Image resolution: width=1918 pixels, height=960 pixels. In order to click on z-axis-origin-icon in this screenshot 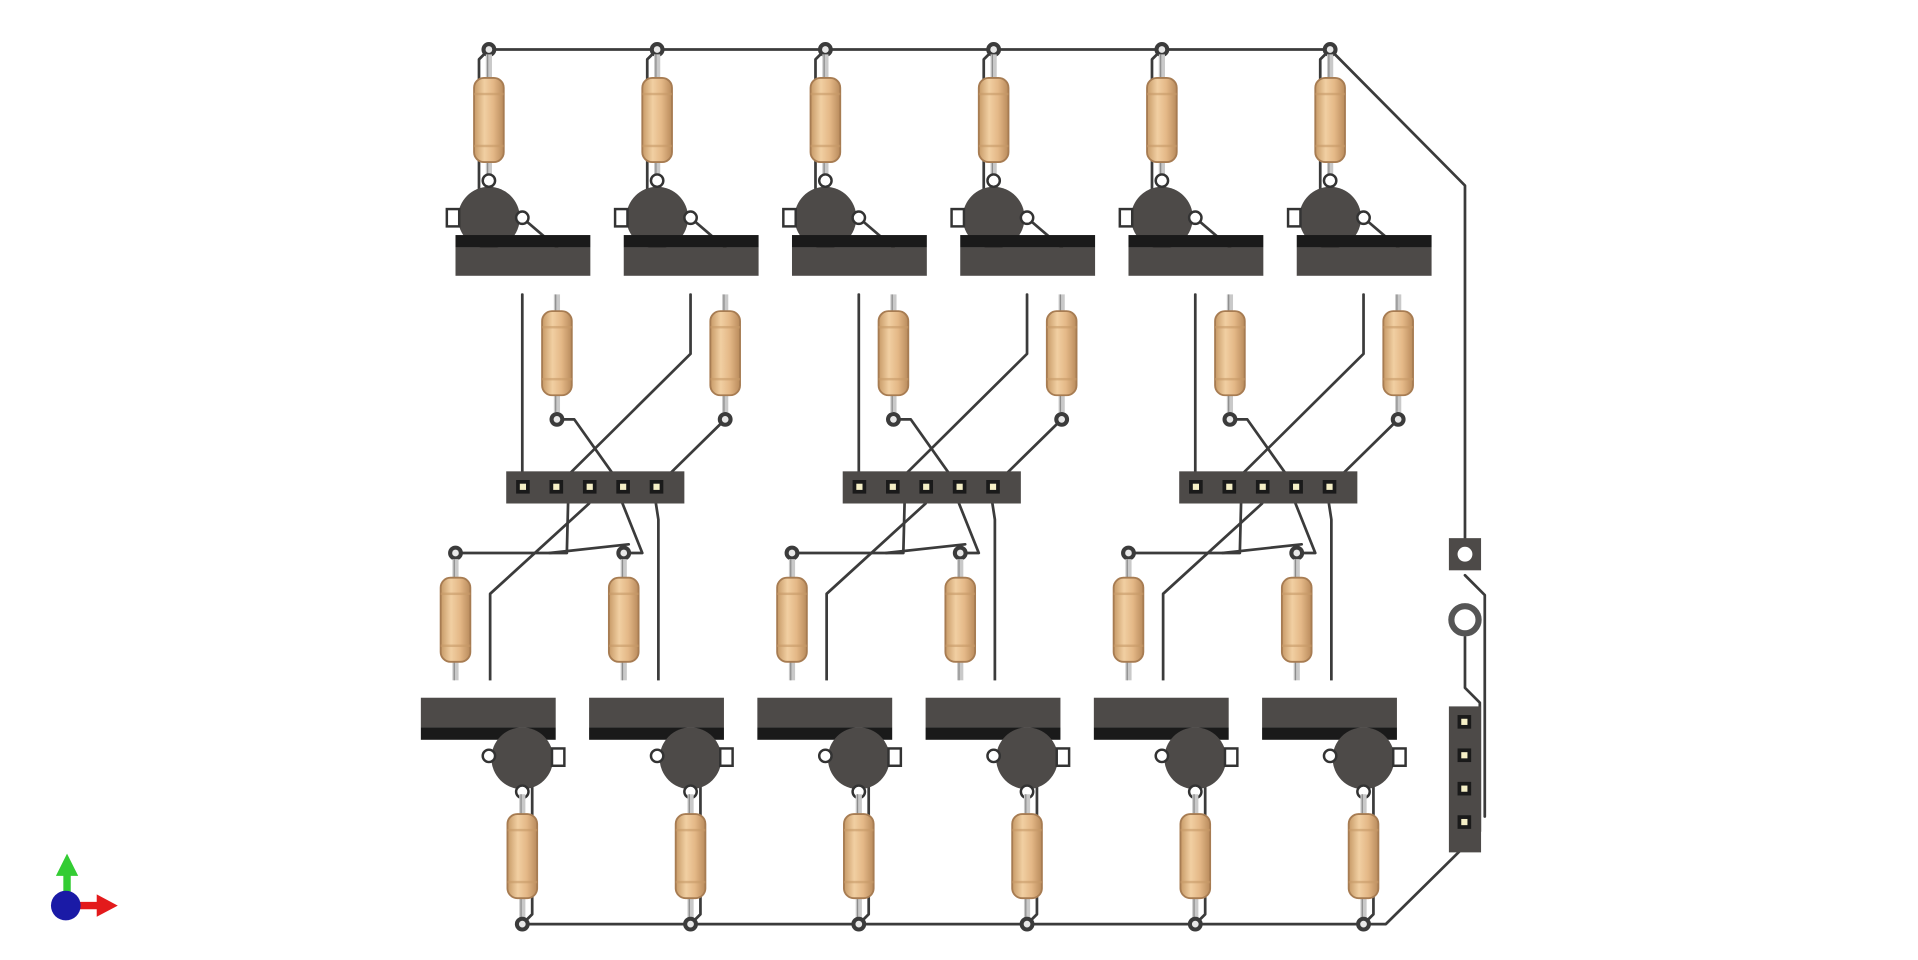, I will do `click(65, 905)`.